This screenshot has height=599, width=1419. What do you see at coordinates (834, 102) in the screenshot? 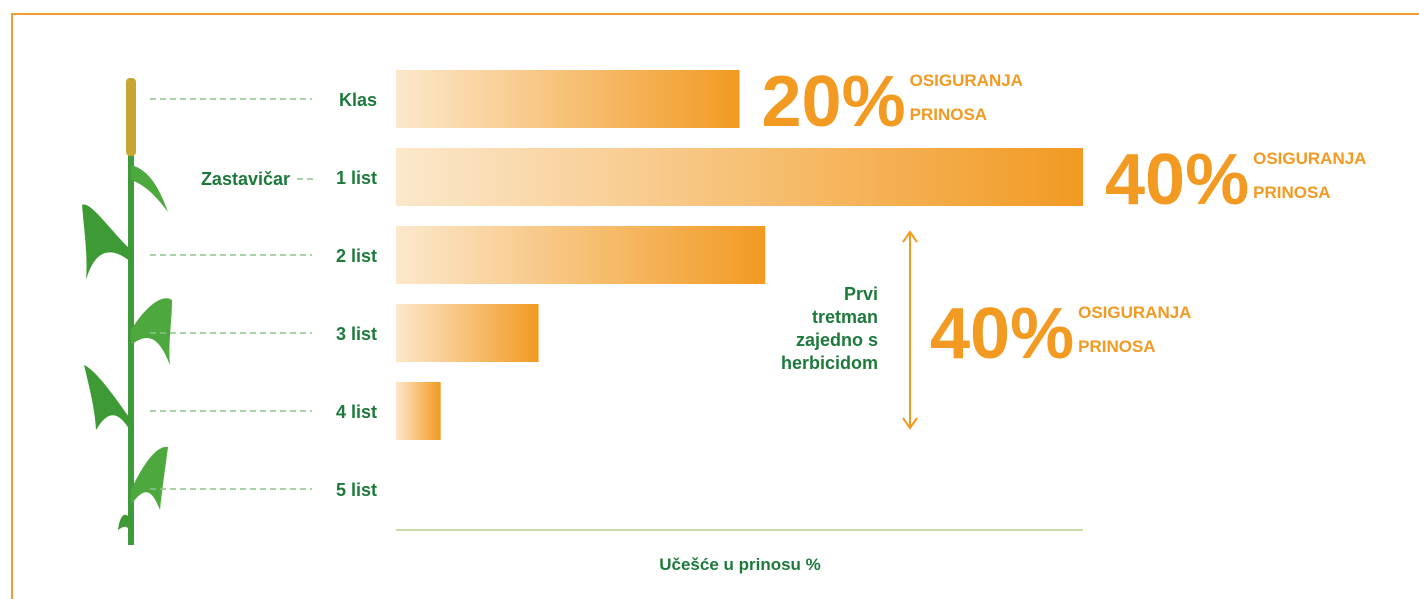
I see `value-label: 20%` at bounding box center [834, 102].